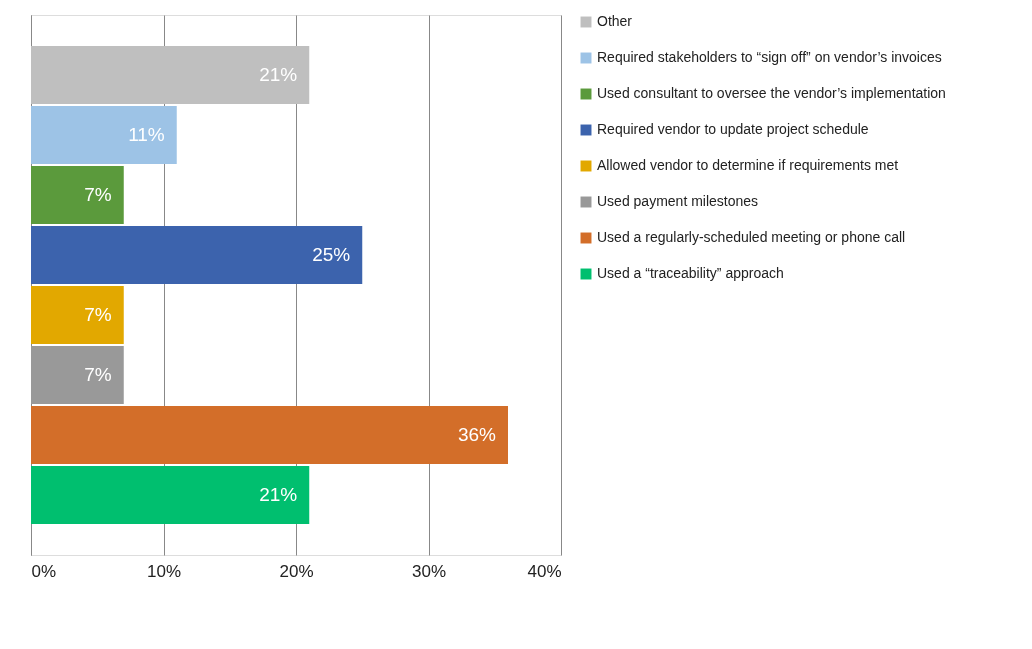 The image size is (1032, 649). Describe the element at coordinates (748, 165) in the screenshot. I see `legend-label: Allowed vendor to determine if requirements met` at that location.